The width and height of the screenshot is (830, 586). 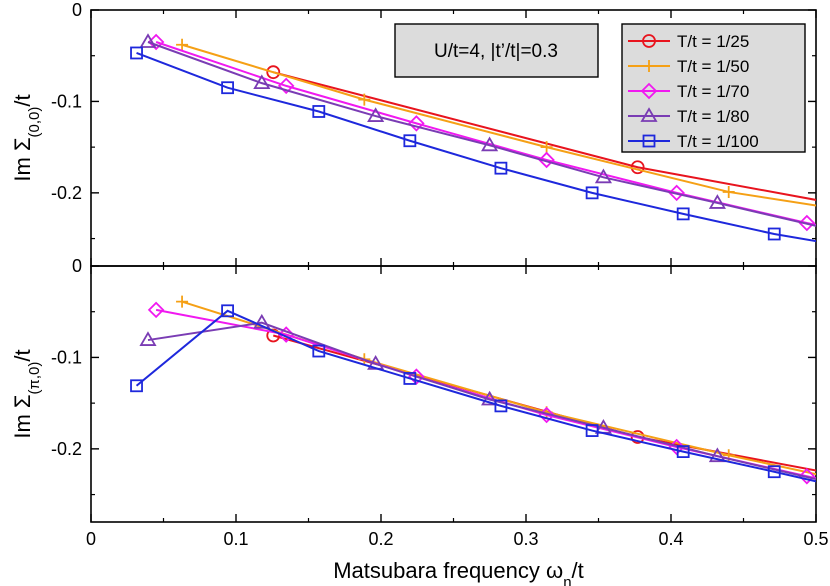 What do you see at coordinates (815, 539) in the screenshot?
I see `x-tick-label: 0.5` at bounding box center [815, 539].